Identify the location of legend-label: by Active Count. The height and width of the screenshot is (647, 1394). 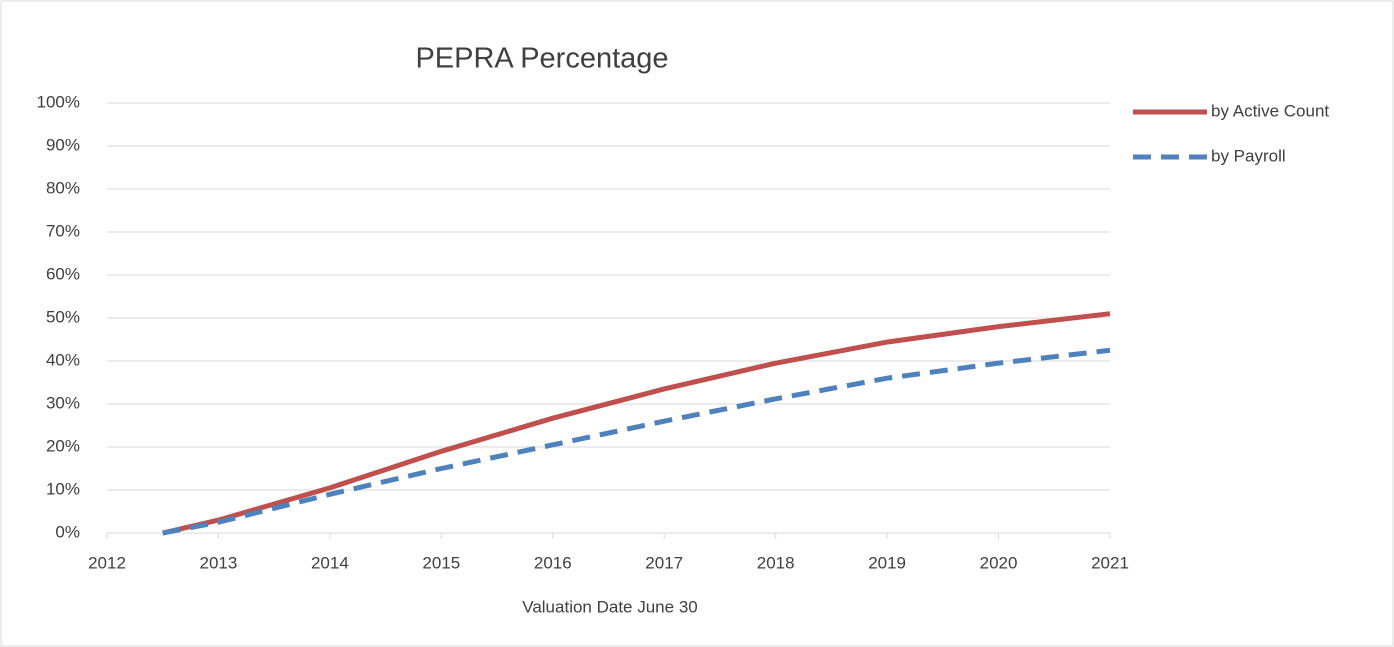
(1270, 110).